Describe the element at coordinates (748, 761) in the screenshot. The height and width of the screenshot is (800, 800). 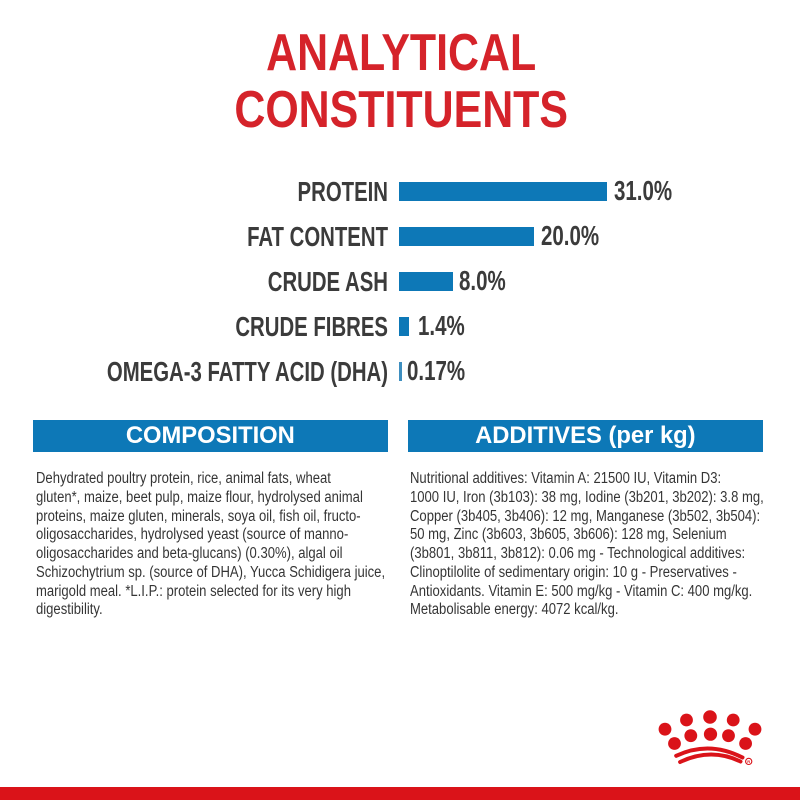
I see `svg-text: R` at that location.